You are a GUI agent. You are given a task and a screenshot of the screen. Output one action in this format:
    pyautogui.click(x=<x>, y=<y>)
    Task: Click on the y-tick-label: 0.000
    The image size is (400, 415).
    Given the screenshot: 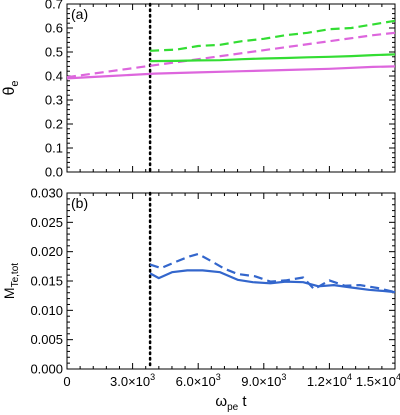 What is the action you would take?
    pyautogui.click(x=46, y=369)
    